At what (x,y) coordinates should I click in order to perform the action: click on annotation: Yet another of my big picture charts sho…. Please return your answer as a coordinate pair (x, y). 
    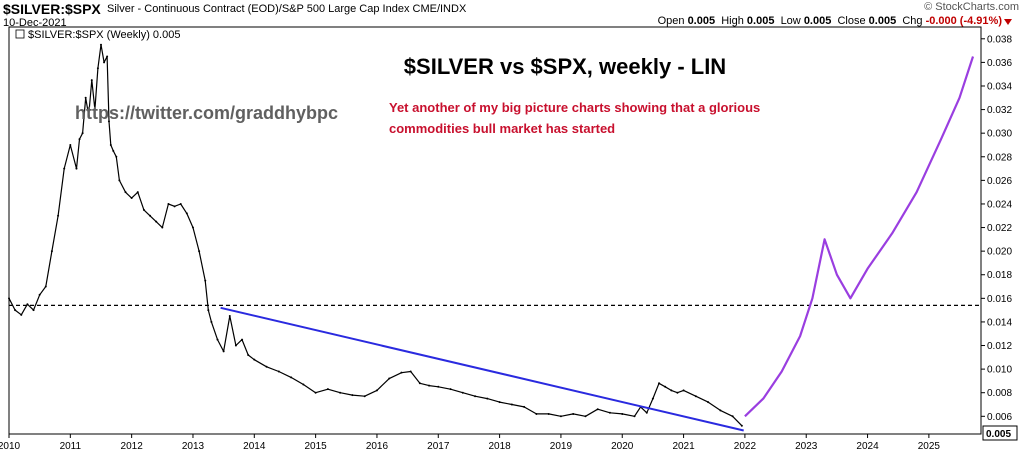
    Looking at the image, I should click on (574, 118).